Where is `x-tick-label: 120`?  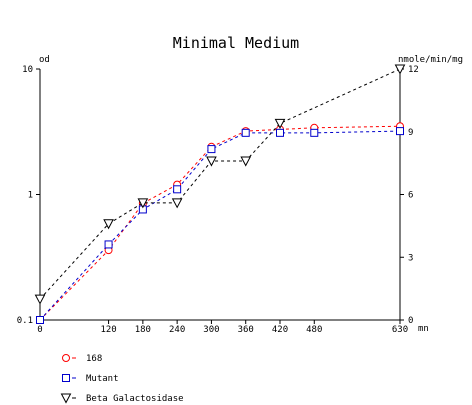
x-tick-label: 120 is located at coordinates (108, 330).